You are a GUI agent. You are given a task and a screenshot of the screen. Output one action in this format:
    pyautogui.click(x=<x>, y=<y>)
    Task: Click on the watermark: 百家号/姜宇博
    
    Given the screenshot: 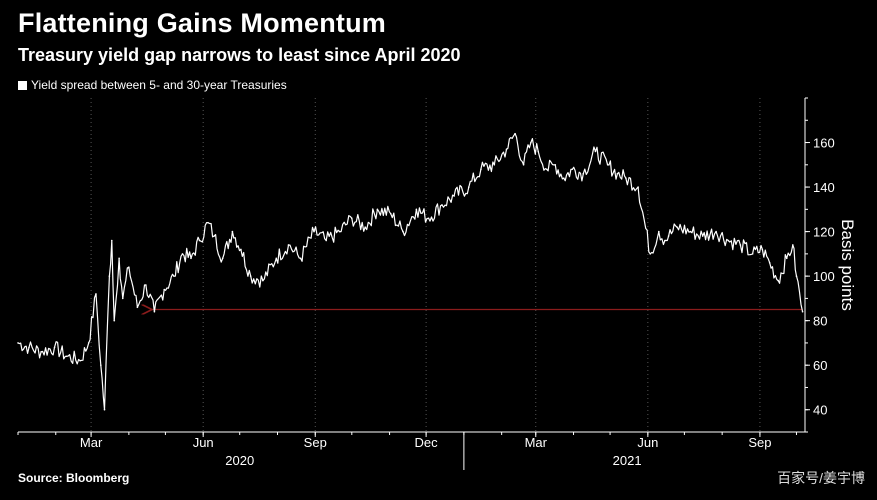 What is the action you would take?
    pyautogui.click(x=821, y=478)
    